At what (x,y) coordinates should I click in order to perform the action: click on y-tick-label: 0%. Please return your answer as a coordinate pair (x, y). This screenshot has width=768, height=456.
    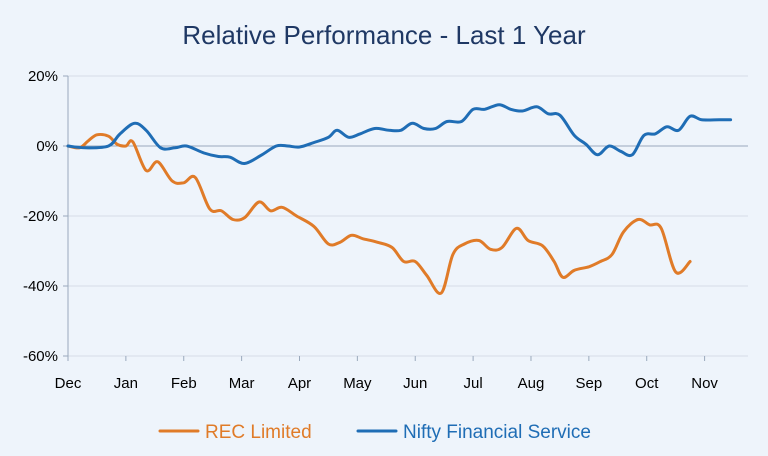
    Looking at the image, I should click on (47, 146).